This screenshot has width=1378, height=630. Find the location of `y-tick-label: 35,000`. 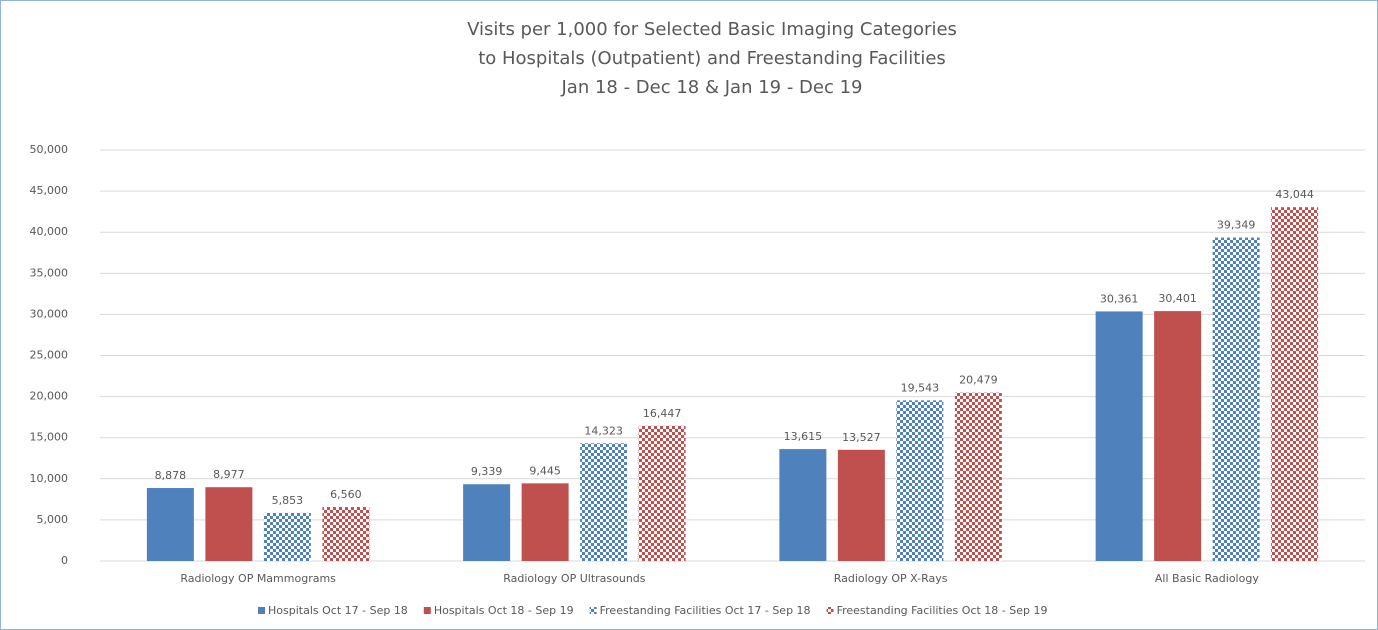

y-tick-label: 35,000 is located at coordinates (49, 272).